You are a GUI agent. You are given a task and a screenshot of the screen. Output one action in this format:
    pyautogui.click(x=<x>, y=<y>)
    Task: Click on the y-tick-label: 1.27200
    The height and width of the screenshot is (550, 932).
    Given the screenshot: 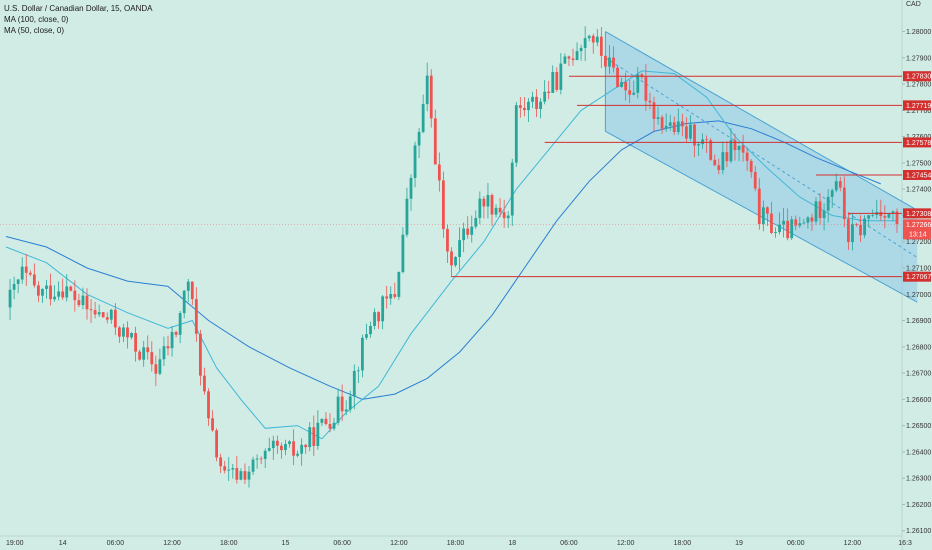 What is the action you would take?
    pyautogui.click(x=918, y=242)
    